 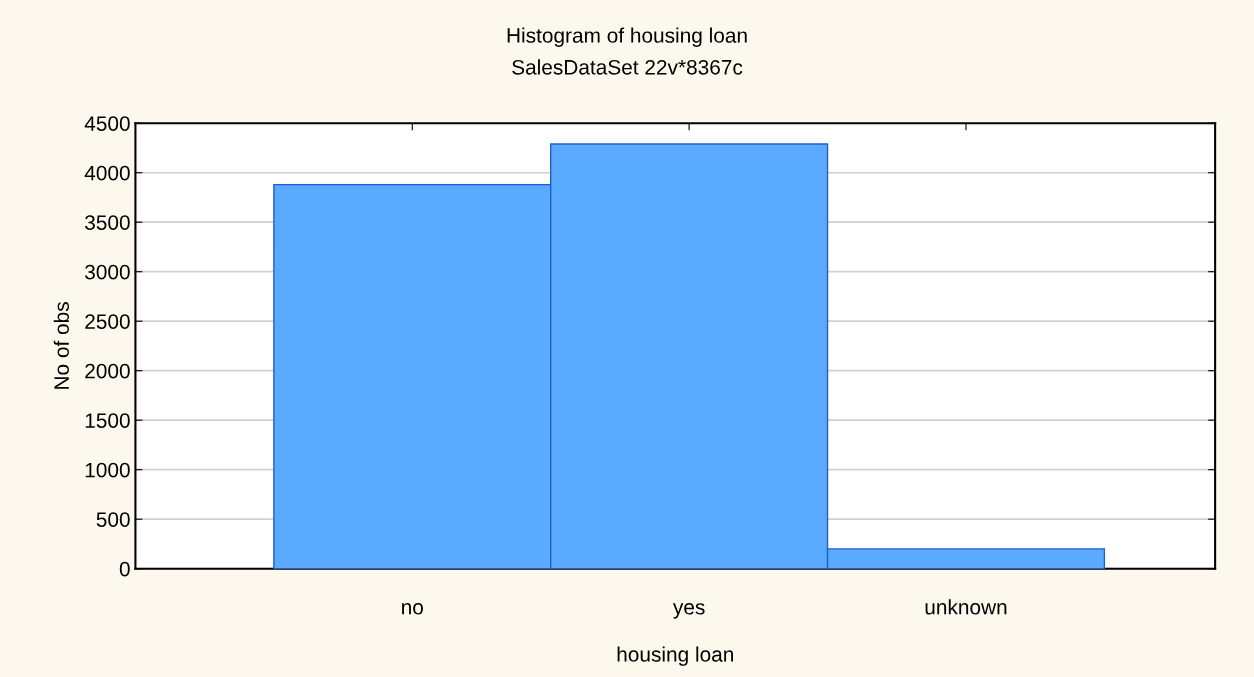 What do you see at coordinates (124, 569) in the screenshot?
I see `y-tick-label: 0` at bounding box center [124, 569].